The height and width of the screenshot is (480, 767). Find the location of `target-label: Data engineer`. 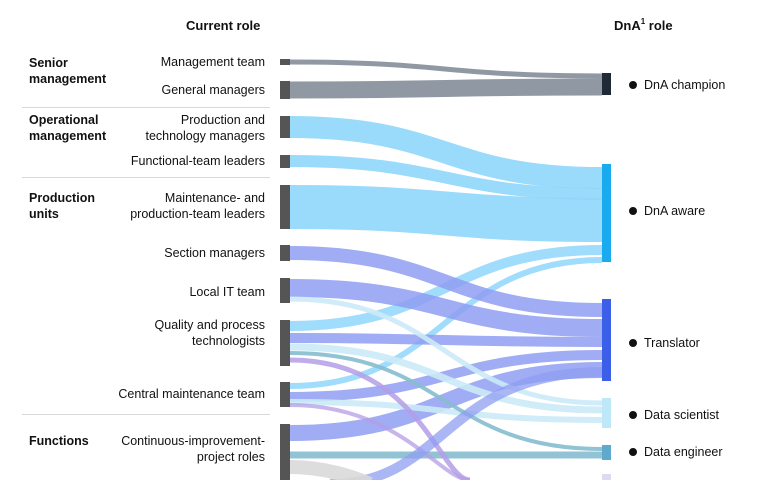

target-label: Data engineer is located at coordinates (683, 452).